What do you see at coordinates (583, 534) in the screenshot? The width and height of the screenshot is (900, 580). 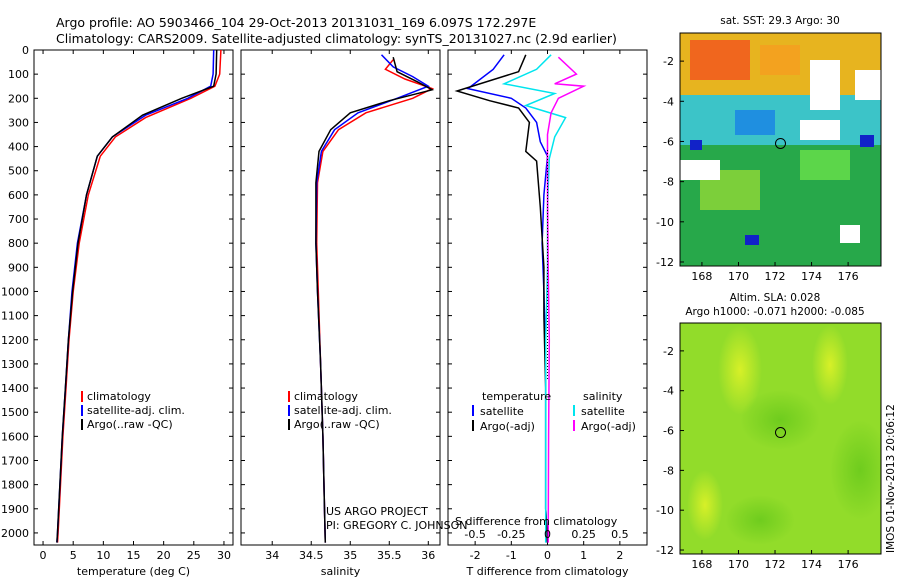 I see `salinity-diff-tick-label: 0.25` at bounding box center [583, 534].